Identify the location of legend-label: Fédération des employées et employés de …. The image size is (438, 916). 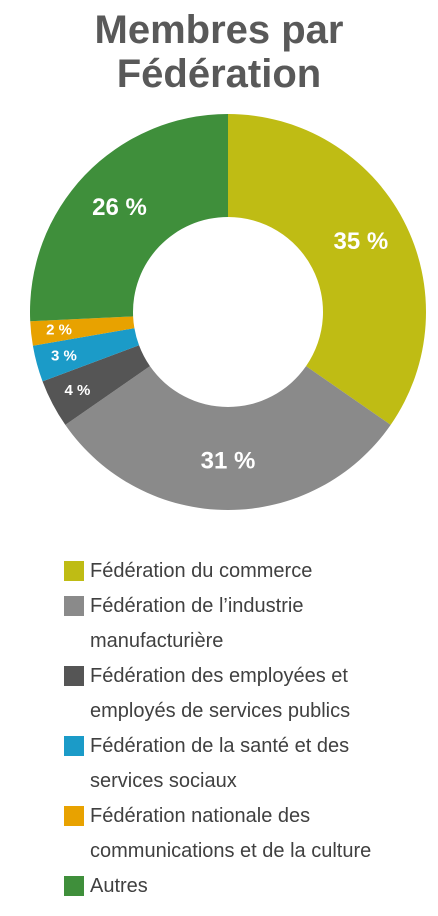
(220, 693).